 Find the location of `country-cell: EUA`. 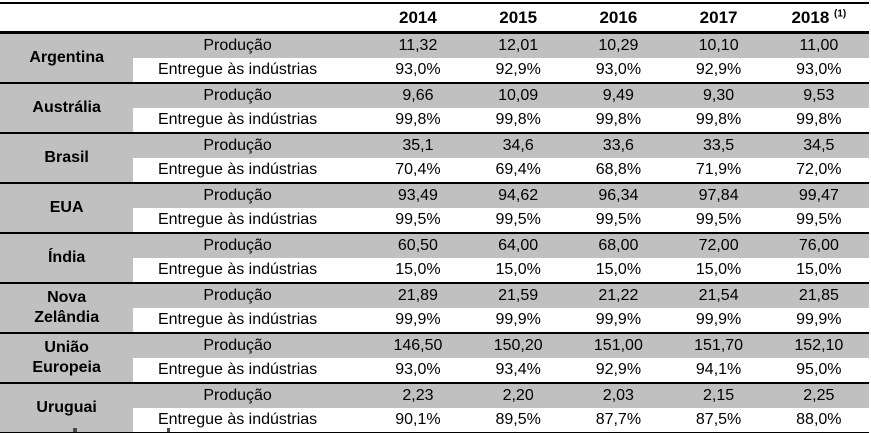

country-cell: EUA is located at coordinates (67, 207).